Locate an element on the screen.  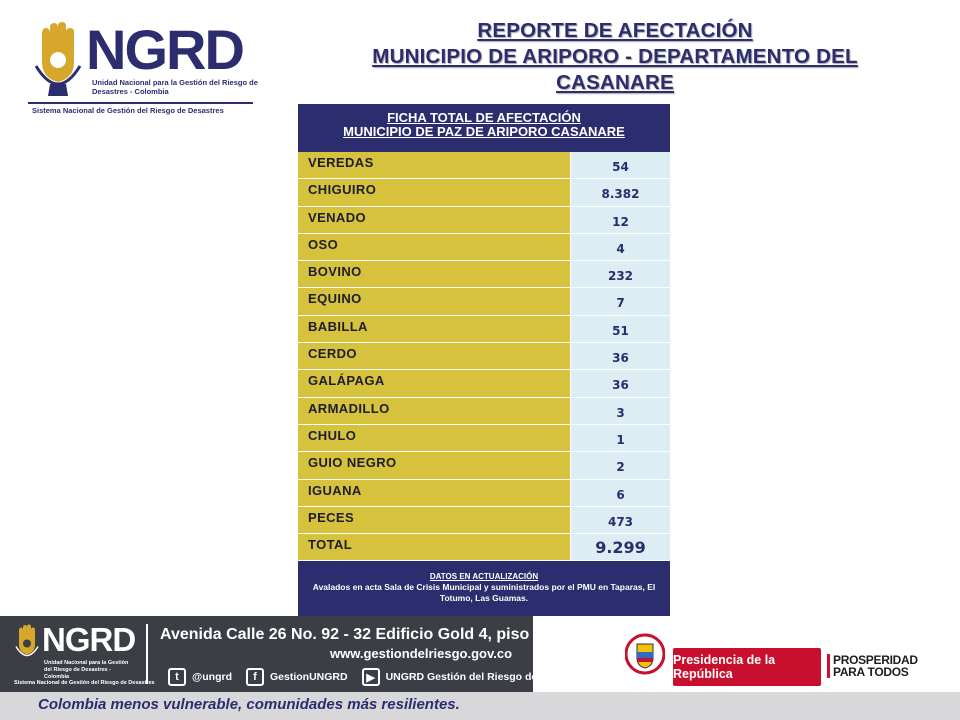
row-label: VEREDAS is located at coordinates (434, 165).